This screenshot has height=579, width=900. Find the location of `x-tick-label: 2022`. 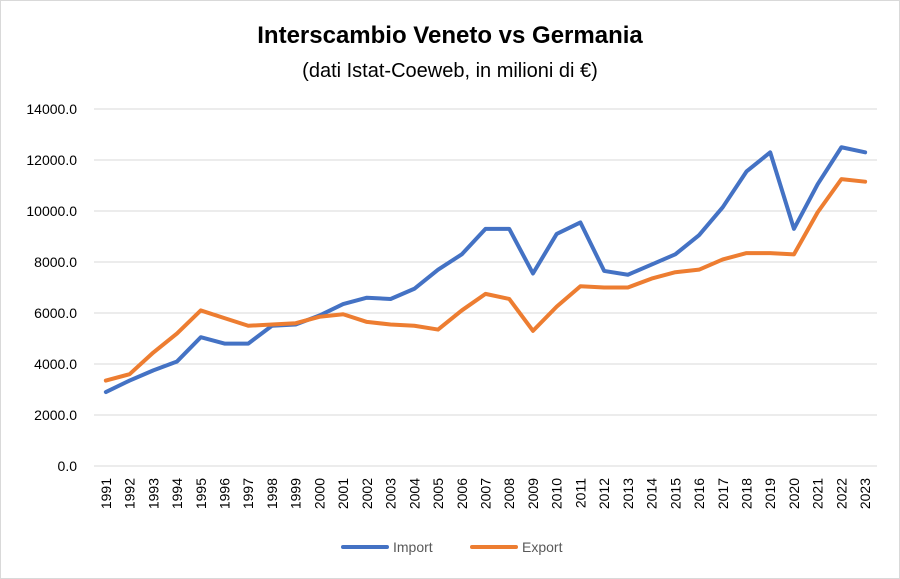

x-tick-label: 2022 is located at coordinates (841, 493).